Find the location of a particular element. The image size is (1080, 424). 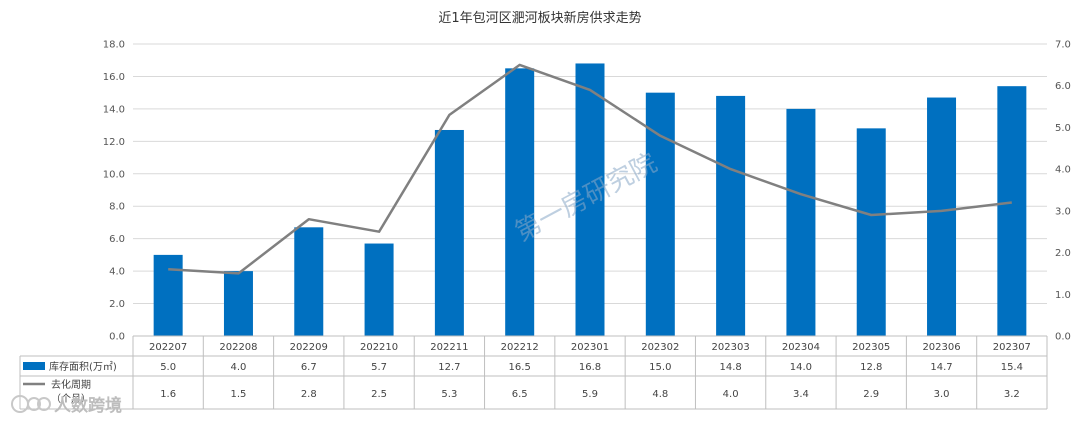

x-tick-label: 202211 is located at coordinates (449, 347).